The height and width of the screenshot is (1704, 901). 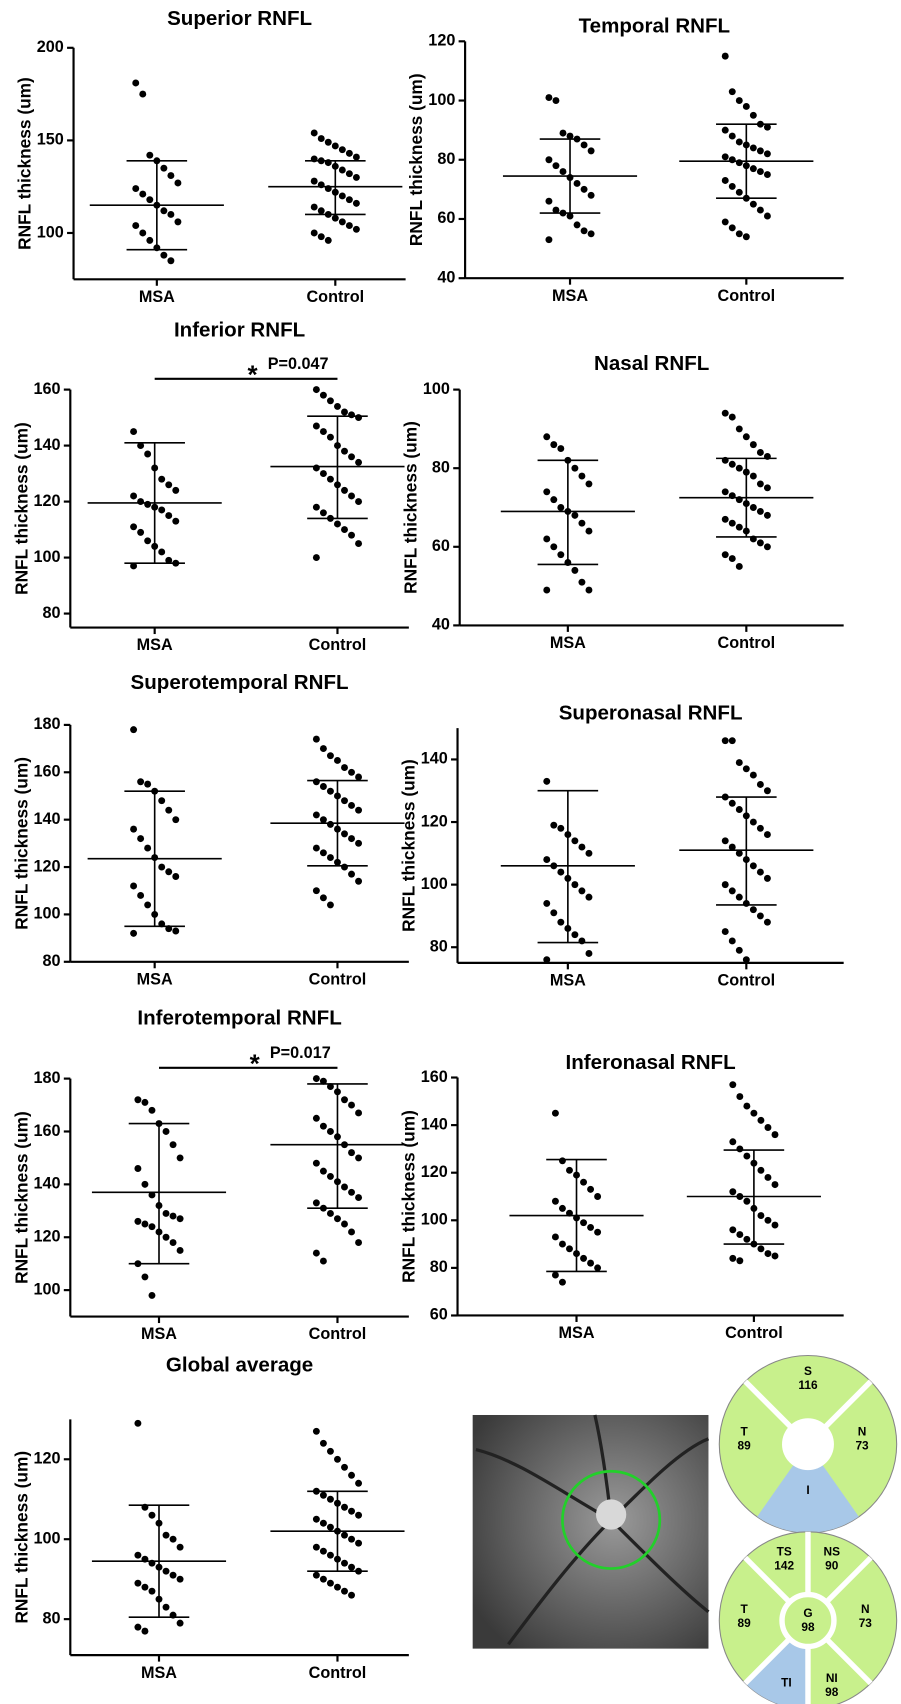 What do you see at coordinates (239, 18) in the screenshot?
I see `panel-title: Superior RNFL` at bounding box center [239, 18].